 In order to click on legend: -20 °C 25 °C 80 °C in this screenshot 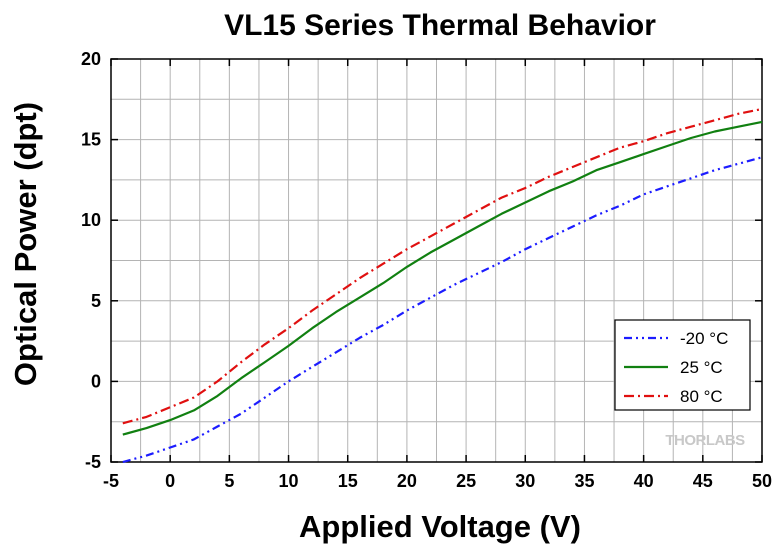, I will do `click(682, 365)`.